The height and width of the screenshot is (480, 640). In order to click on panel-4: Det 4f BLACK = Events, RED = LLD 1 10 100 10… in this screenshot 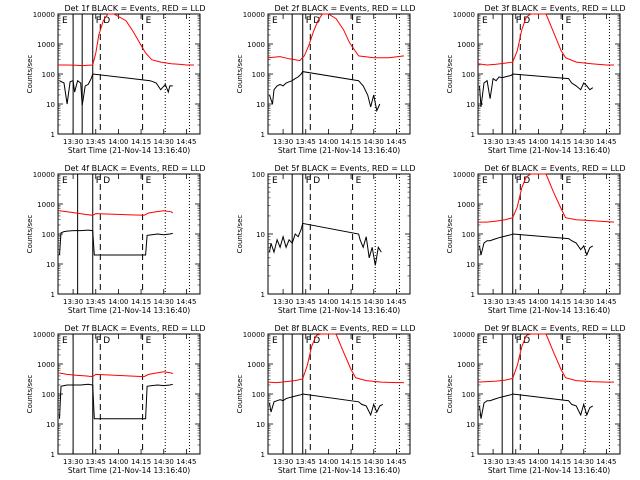, I will do `click(116, 239)`.